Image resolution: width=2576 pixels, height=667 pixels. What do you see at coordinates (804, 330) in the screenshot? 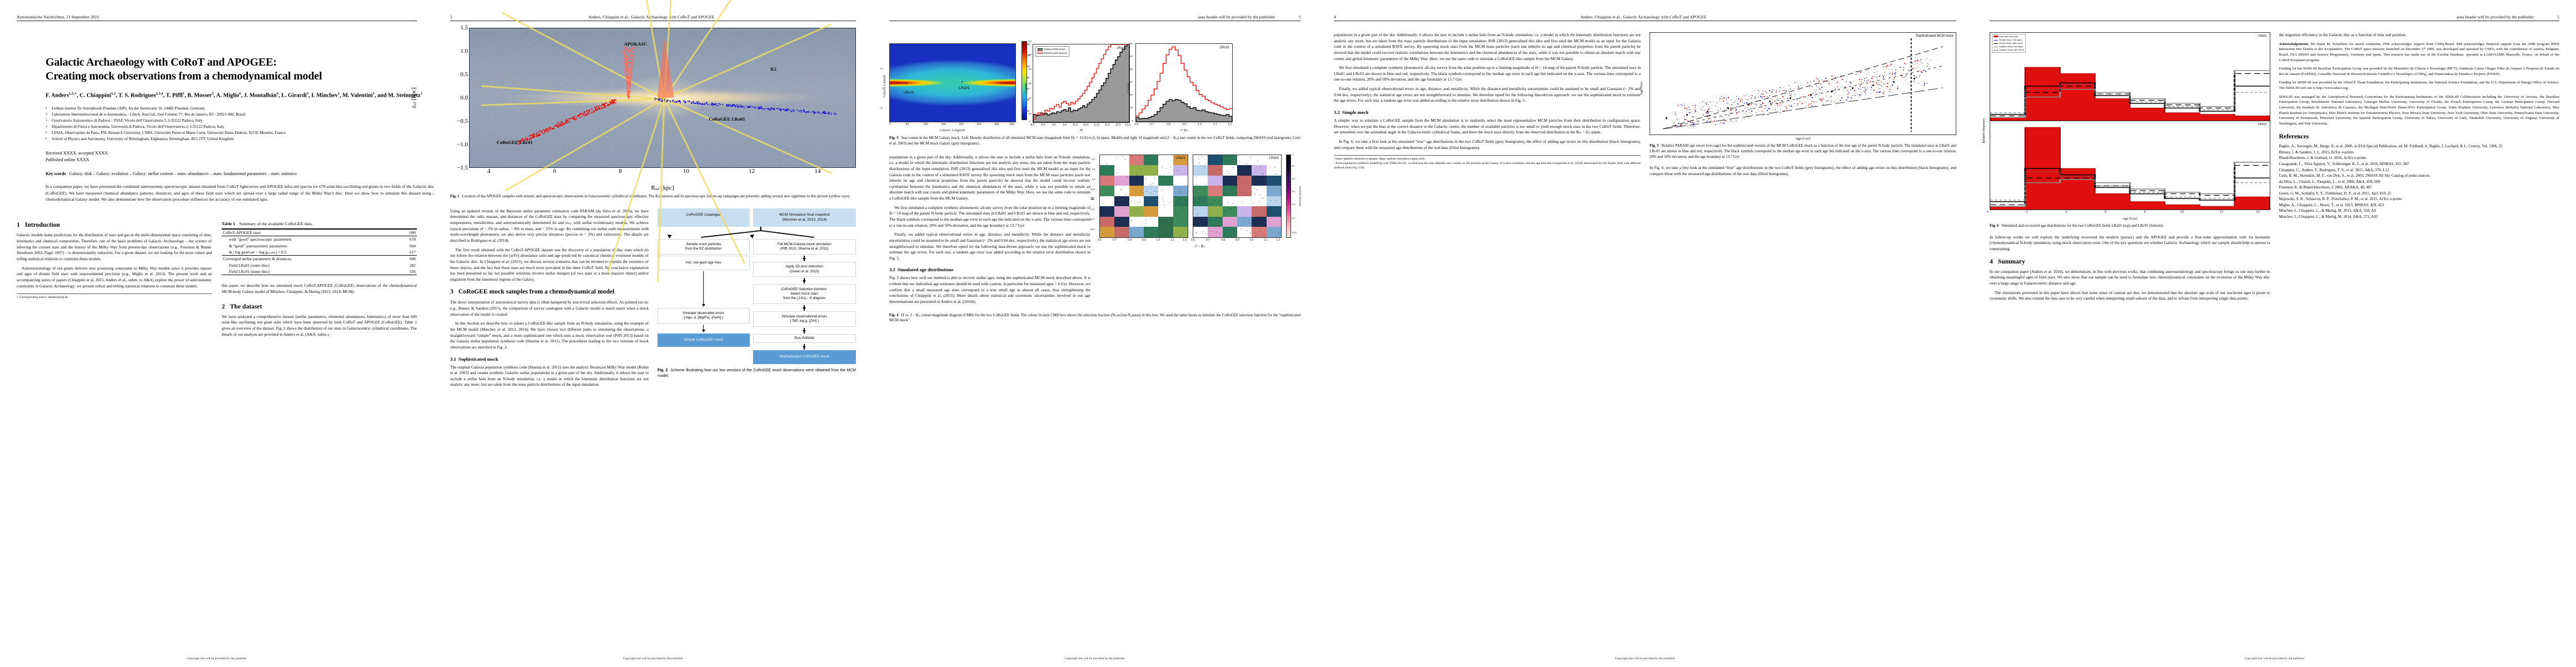
I see `flow-arrow-down` at bounding box center [804, 330].